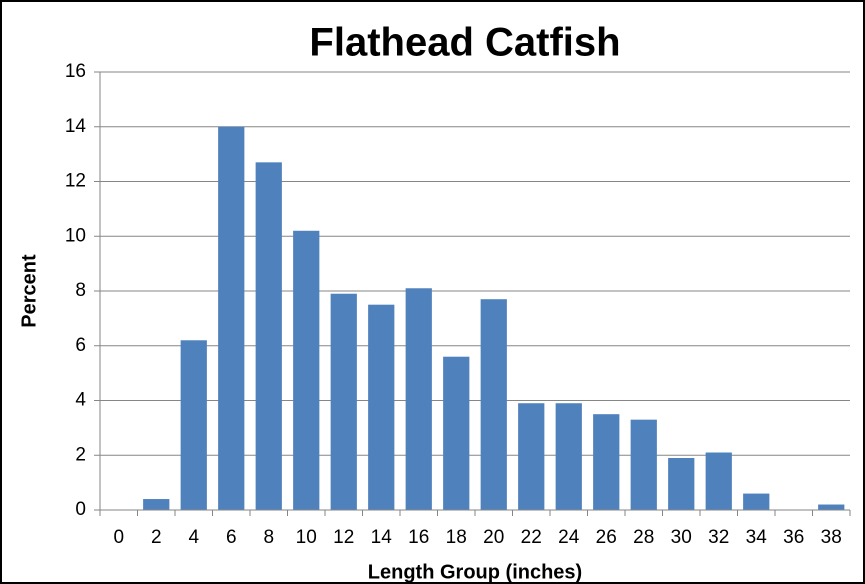 The height and width of the screenshot is (584, 865). What do you see at coordinates (268, 537) in the screenshot?
I see `x-tick-label: 8` at bounding box center [268, 537].